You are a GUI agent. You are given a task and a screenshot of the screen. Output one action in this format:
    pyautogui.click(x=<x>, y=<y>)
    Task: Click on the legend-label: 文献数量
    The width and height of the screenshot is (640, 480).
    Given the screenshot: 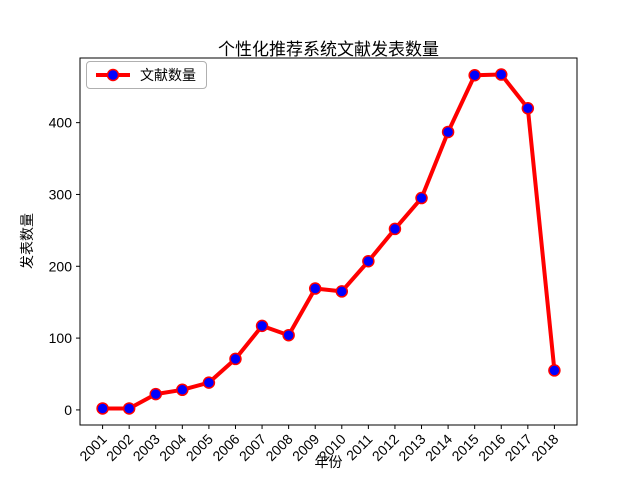 What is the action you would take?
    pyautogui.click(x=168, y=75)
    